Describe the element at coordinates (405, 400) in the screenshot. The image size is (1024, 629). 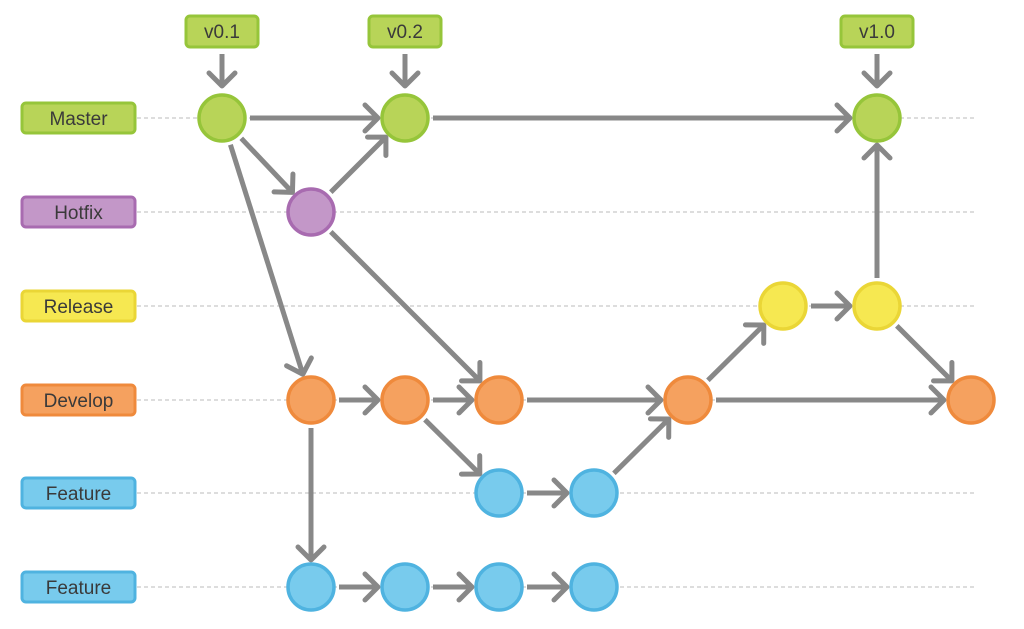
I see `commit-node-d1` at that location.